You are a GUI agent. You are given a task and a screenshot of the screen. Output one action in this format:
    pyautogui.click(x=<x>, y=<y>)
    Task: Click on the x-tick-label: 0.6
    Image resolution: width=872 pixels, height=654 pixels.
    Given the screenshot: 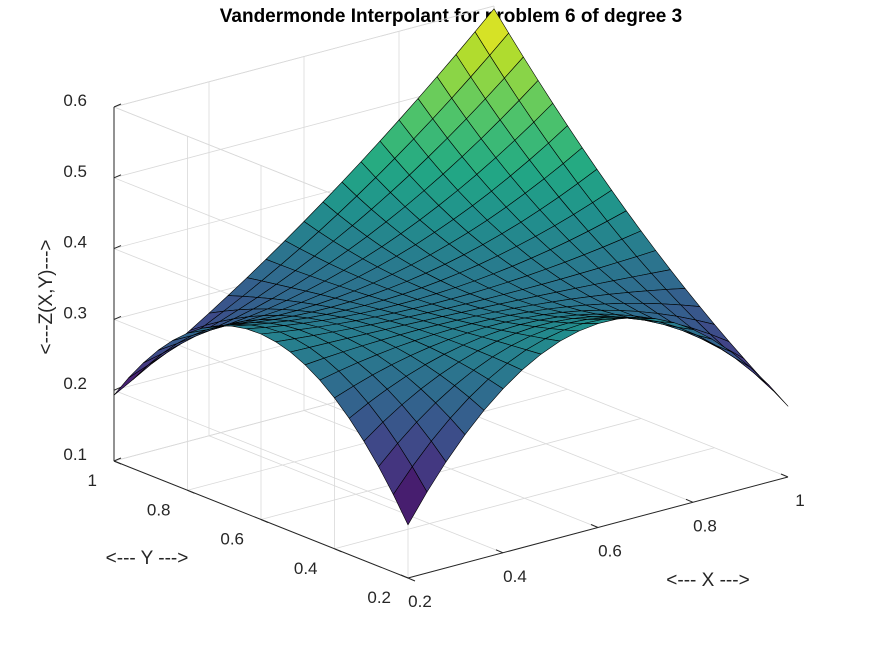 What is the action you would take?
    pyautogui.click(x=610, y=551)
    